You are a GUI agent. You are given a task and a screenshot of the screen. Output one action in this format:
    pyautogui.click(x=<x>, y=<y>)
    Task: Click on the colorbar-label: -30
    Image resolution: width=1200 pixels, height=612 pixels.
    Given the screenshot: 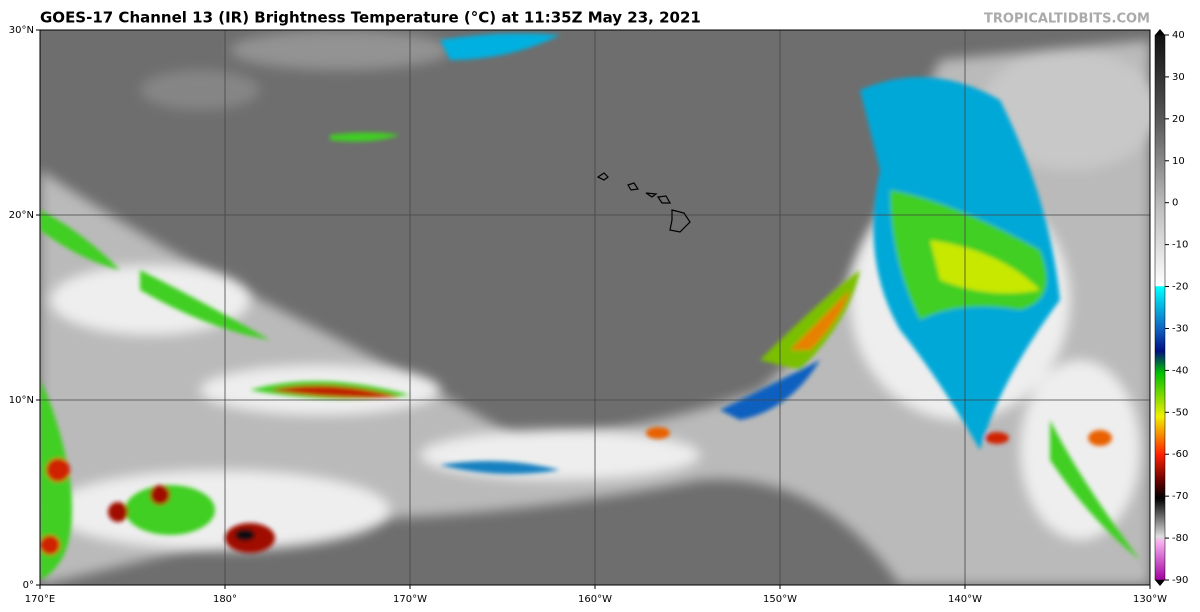 What is the action you would take?
    pyautogui.click(x=1180, y=328)
    